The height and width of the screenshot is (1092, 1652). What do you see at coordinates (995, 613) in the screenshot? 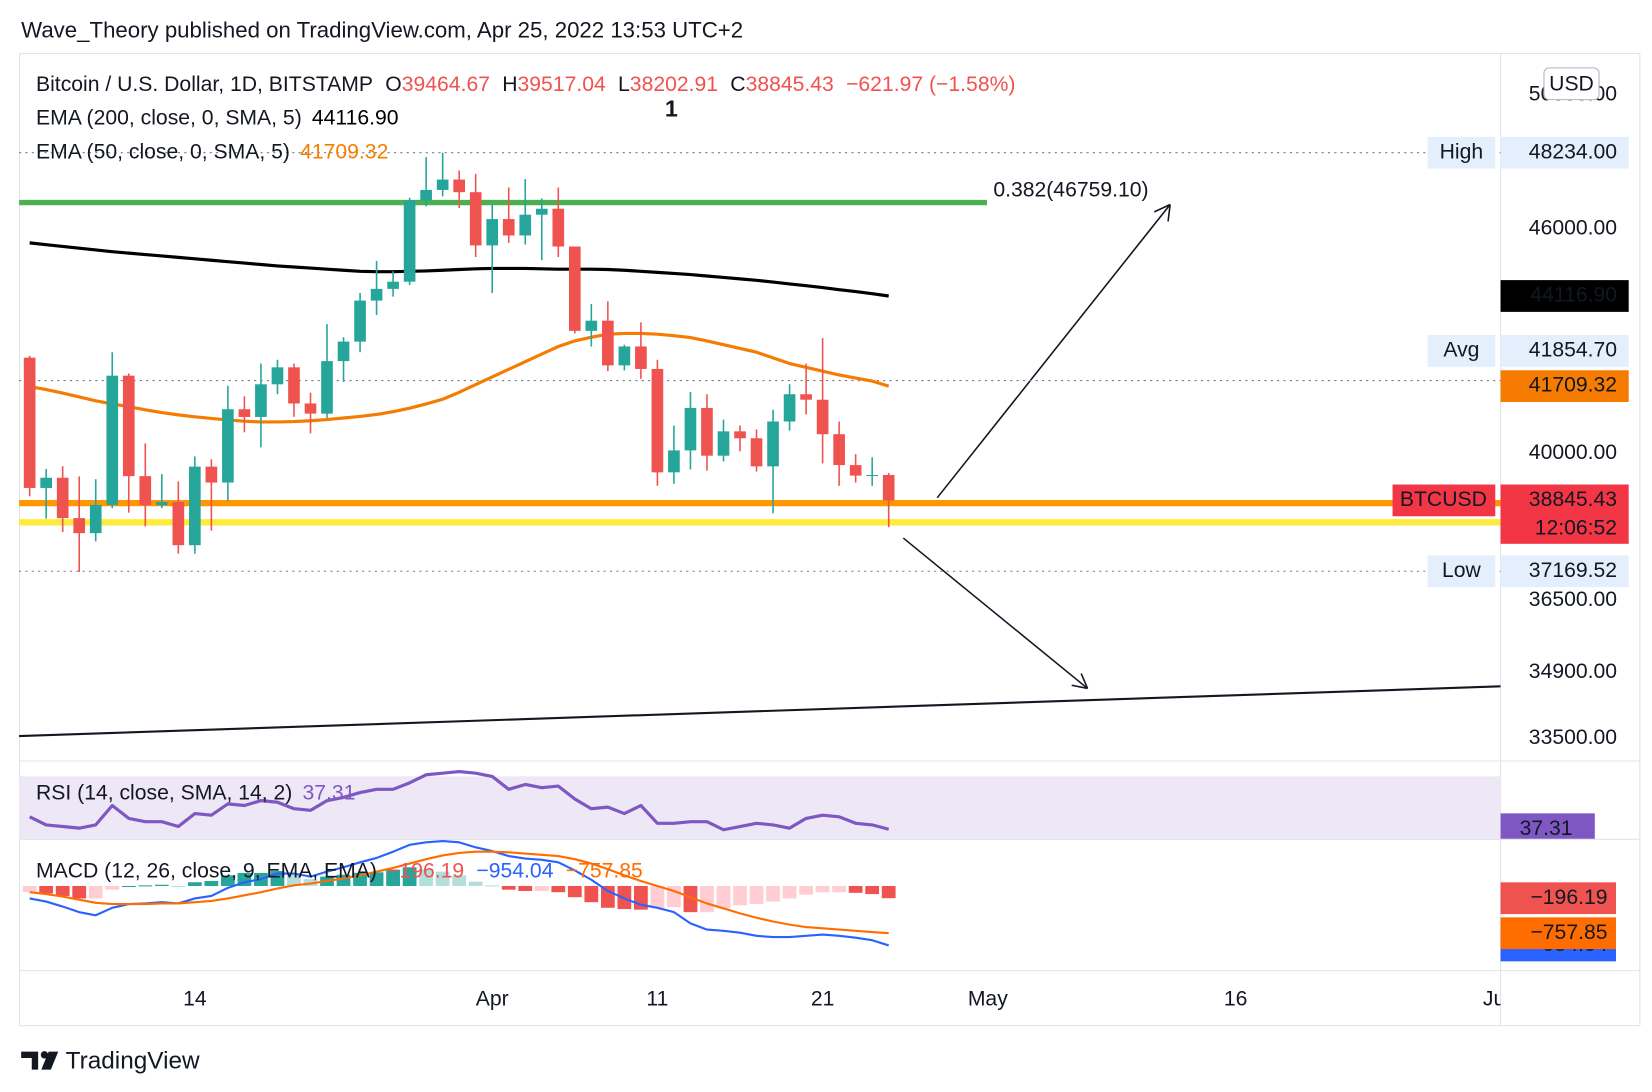
I see `arrow-down` at bounding box center [995, 613].